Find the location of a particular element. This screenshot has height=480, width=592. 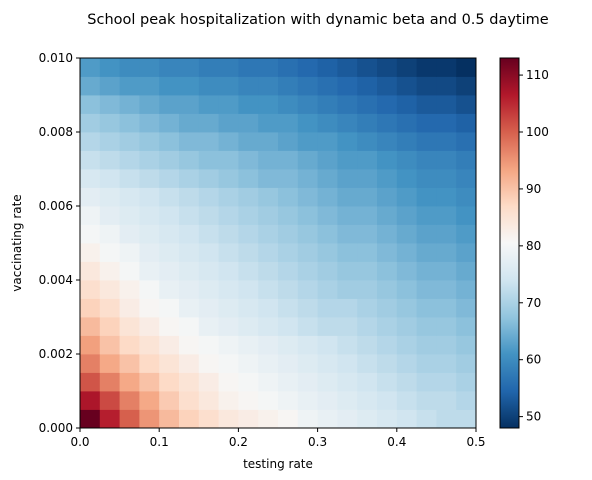

y-tick-label: 0.000 is located at coordinates (56, 428).